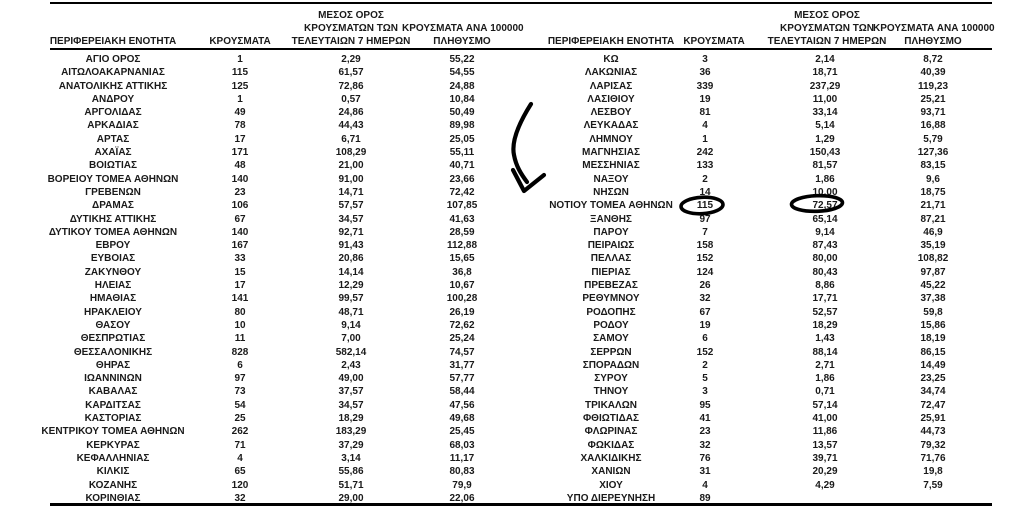  I want to click on header-avg7-line1: ΜΕΣΟΣ ΟΡΟΣ, so click(351, 15).